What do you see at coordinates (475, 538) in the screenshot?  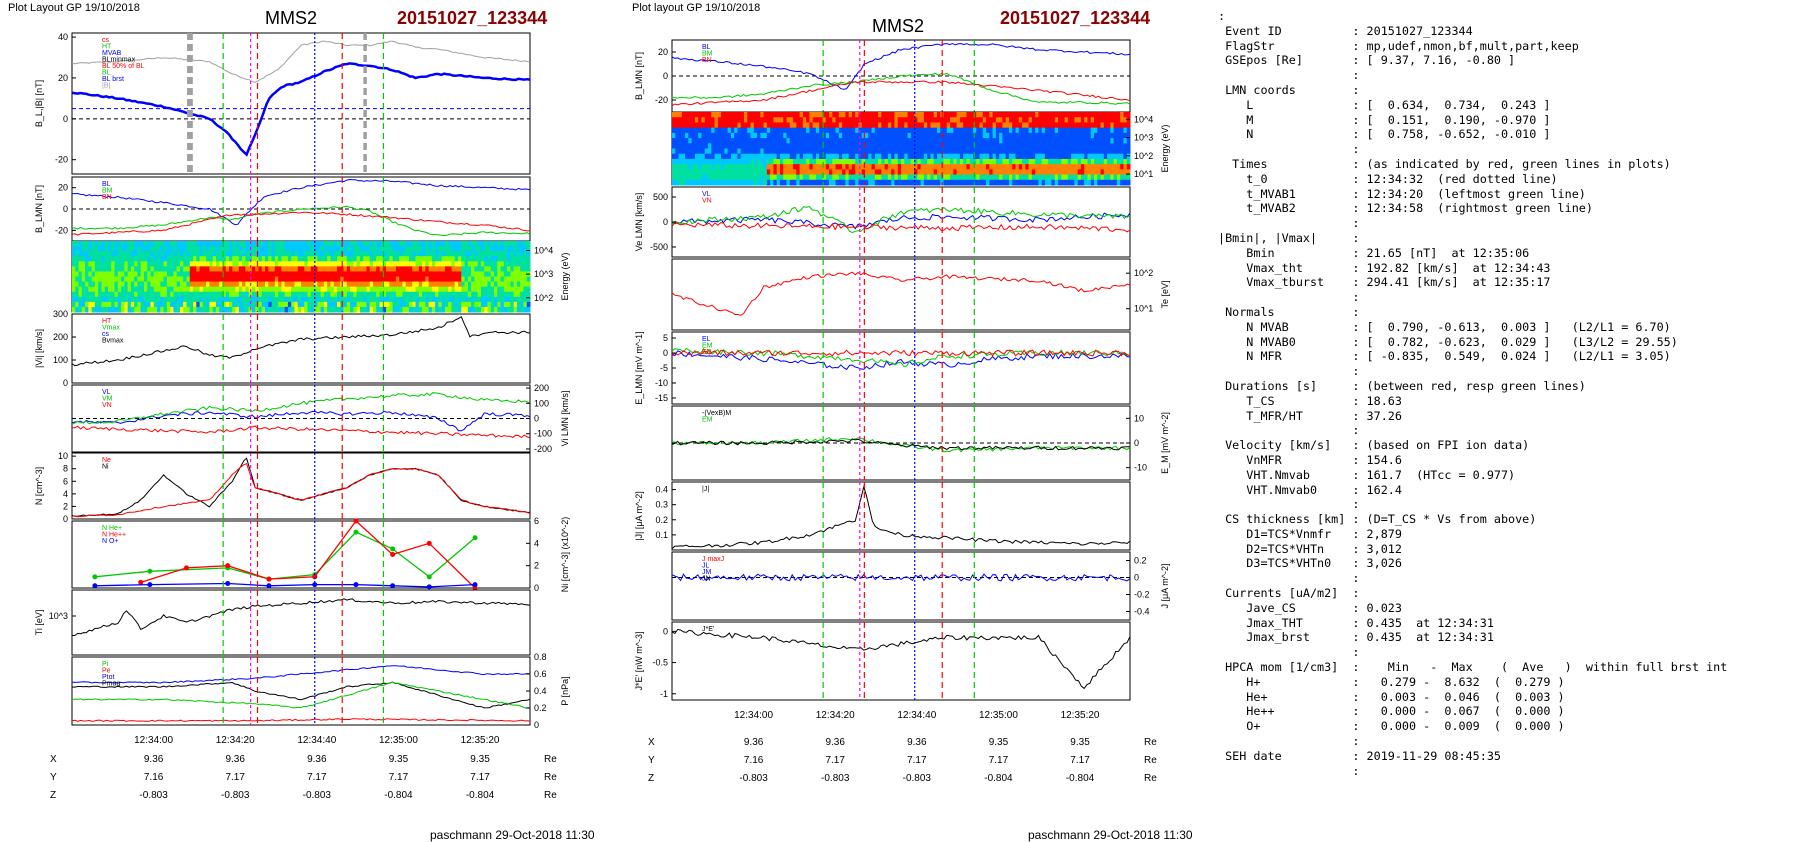 I see `data-point` at bounding box center [475, 538].